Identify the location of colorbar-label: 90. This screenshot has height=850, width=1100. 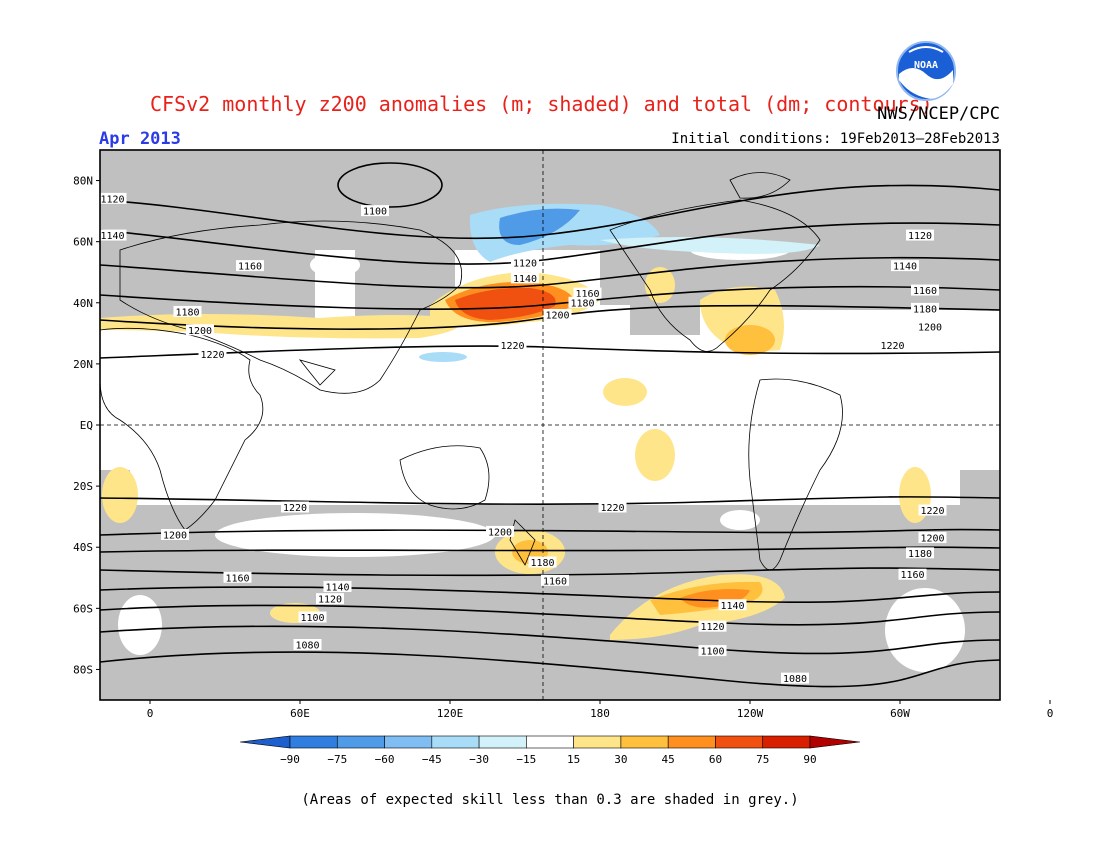
(809, 759).